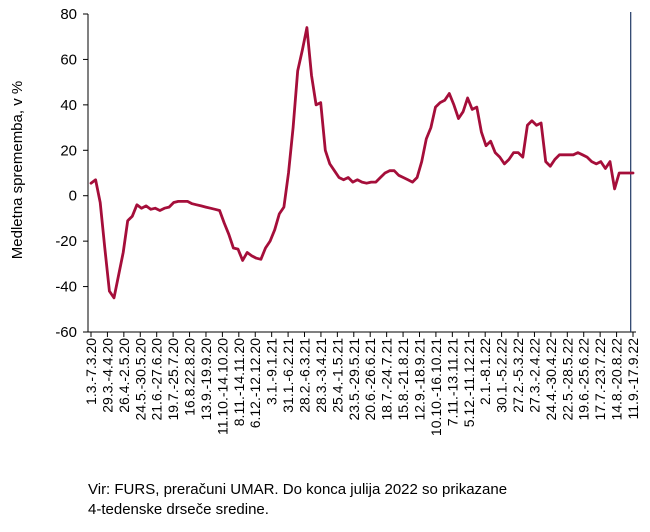 This screenshot has width=650, height=532. What do you see at coordinates (17, 170) in the screenshot?
I see `y-axis-label: Medletna sprememba, v %` at bounding box center [17, 170].